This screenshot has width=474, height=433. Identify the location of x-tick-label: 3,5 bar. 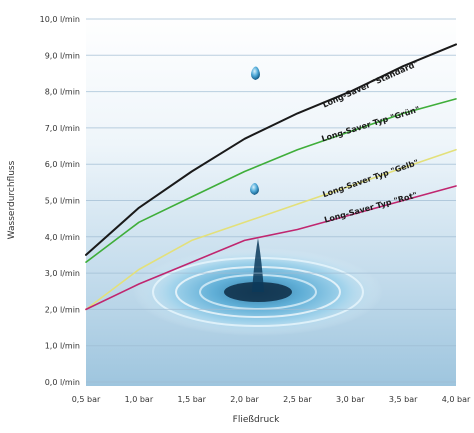
(403, 399).